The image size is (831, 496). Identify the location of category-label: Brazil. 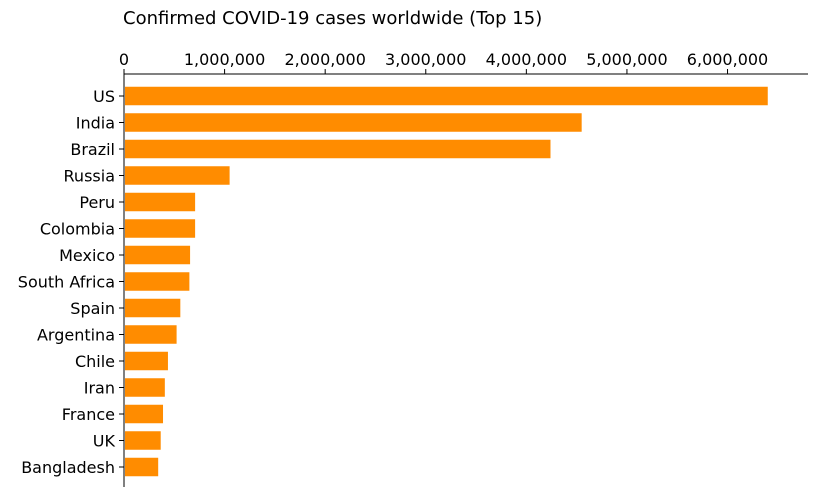
(92, 149).